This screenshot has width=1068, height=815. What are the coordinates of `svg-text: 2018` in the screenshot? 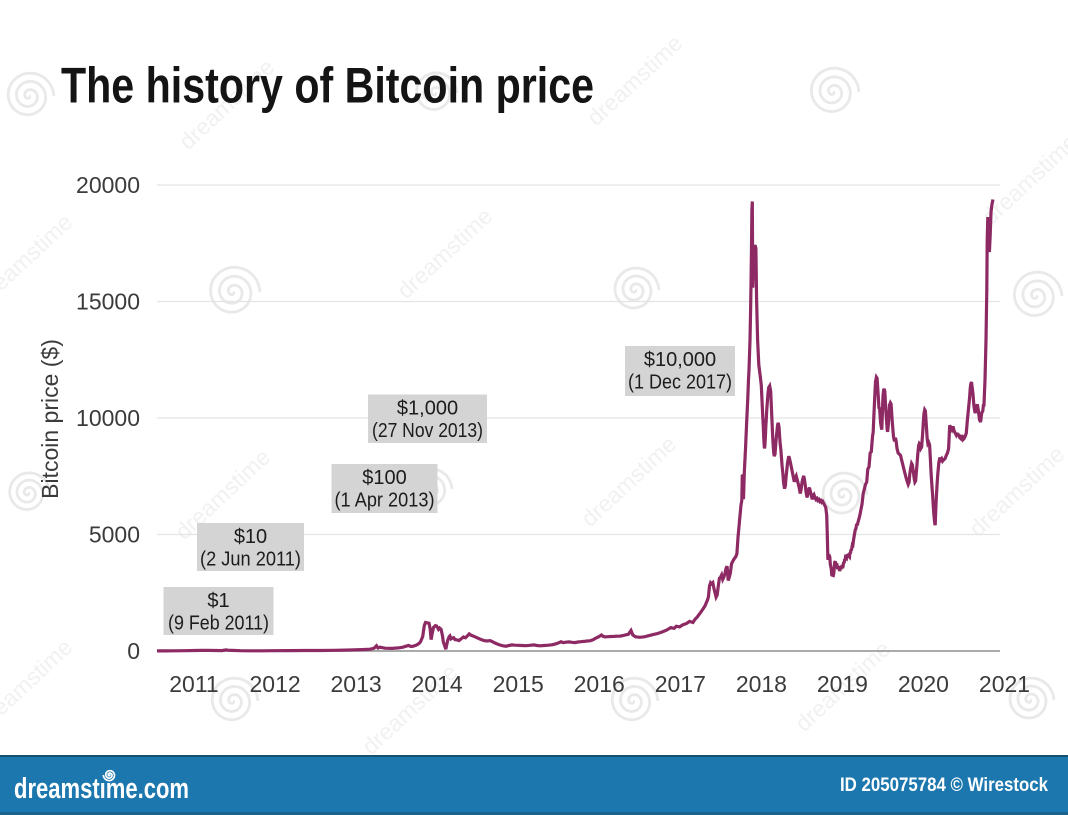 It's located at (761, 684).